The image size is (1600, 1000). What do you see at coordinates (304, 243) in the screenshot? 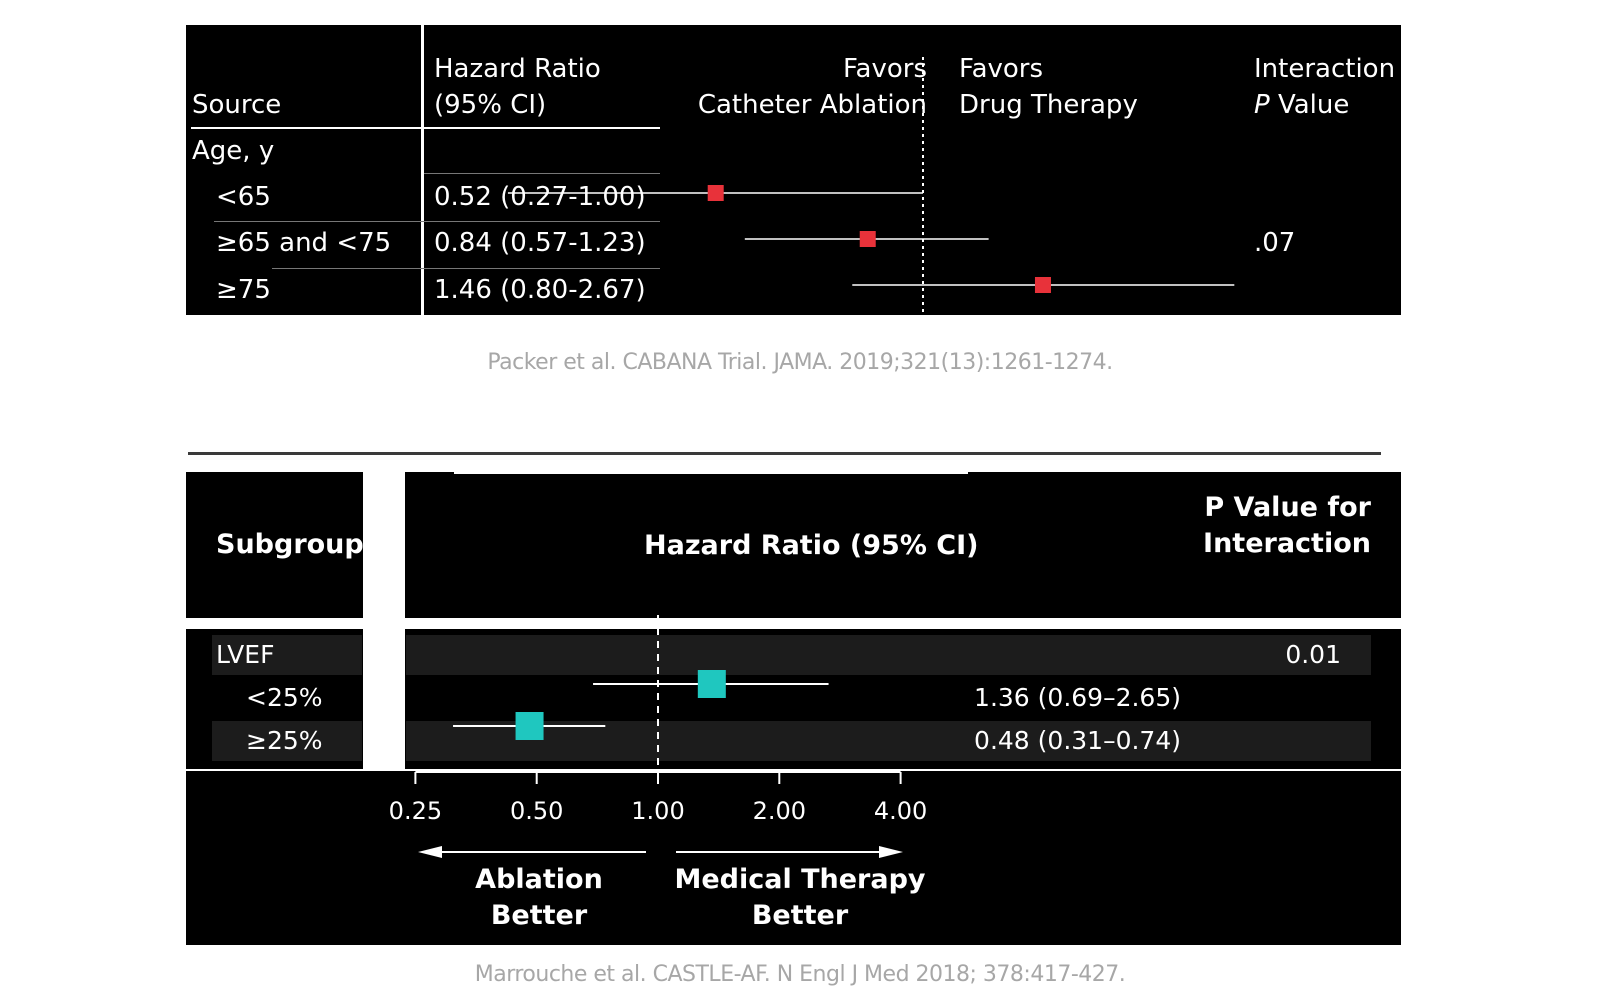
I see `row-label: ≥65 and <75` at bounding box center [304, 243].